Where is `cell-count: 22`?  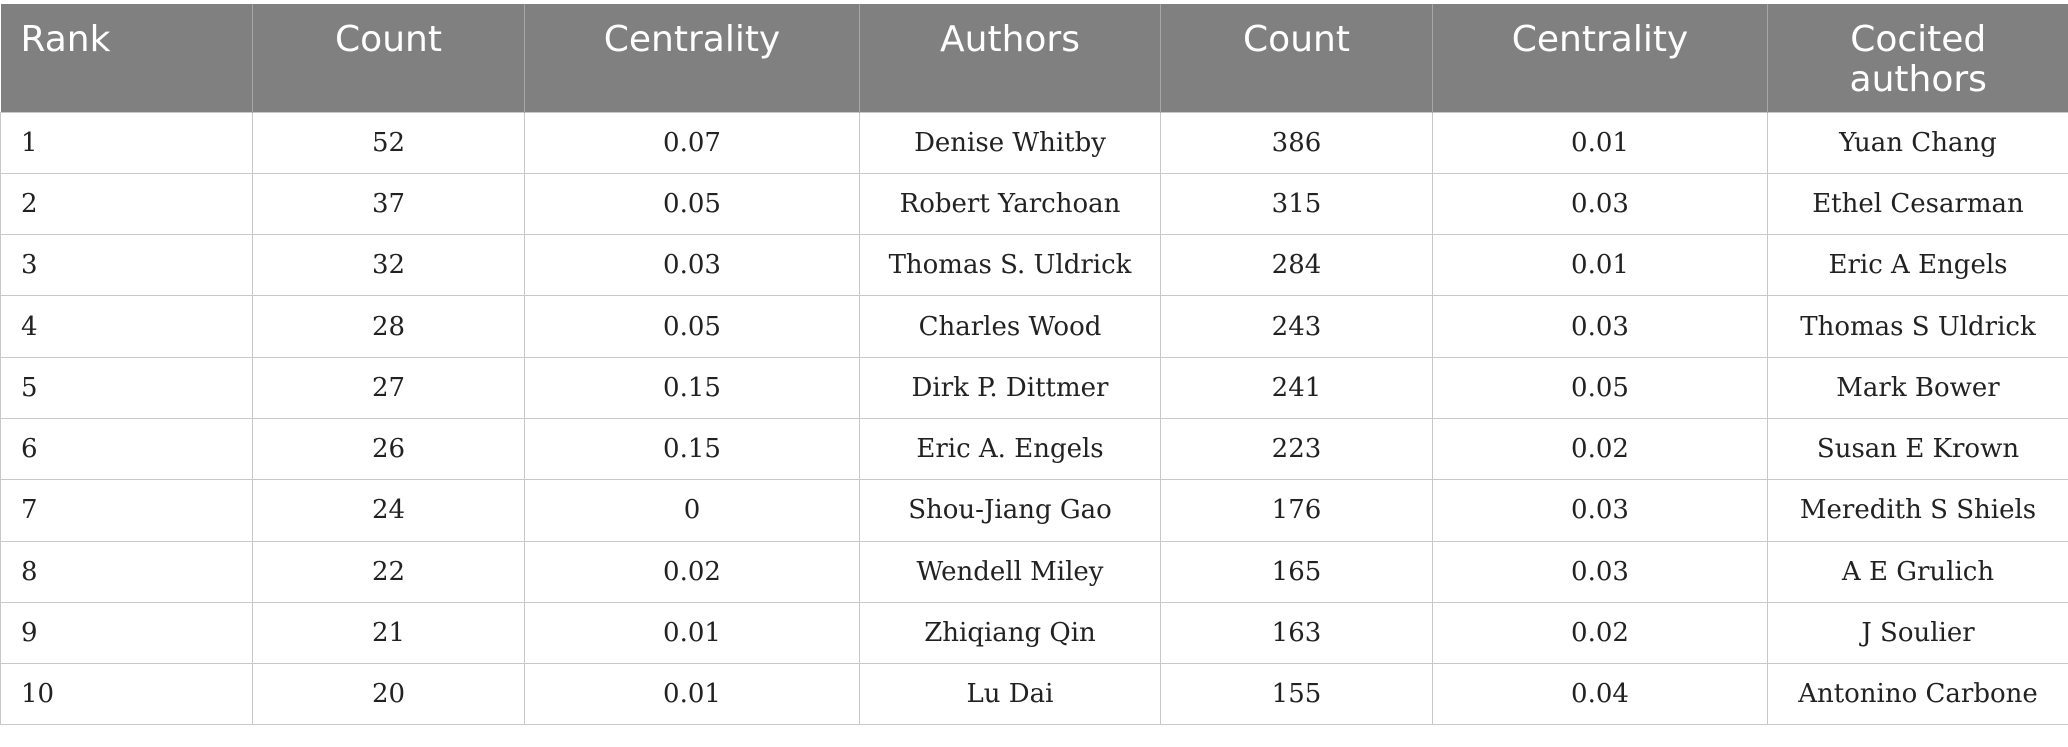 cell-count: 22 is located at coordinates (388, 571).